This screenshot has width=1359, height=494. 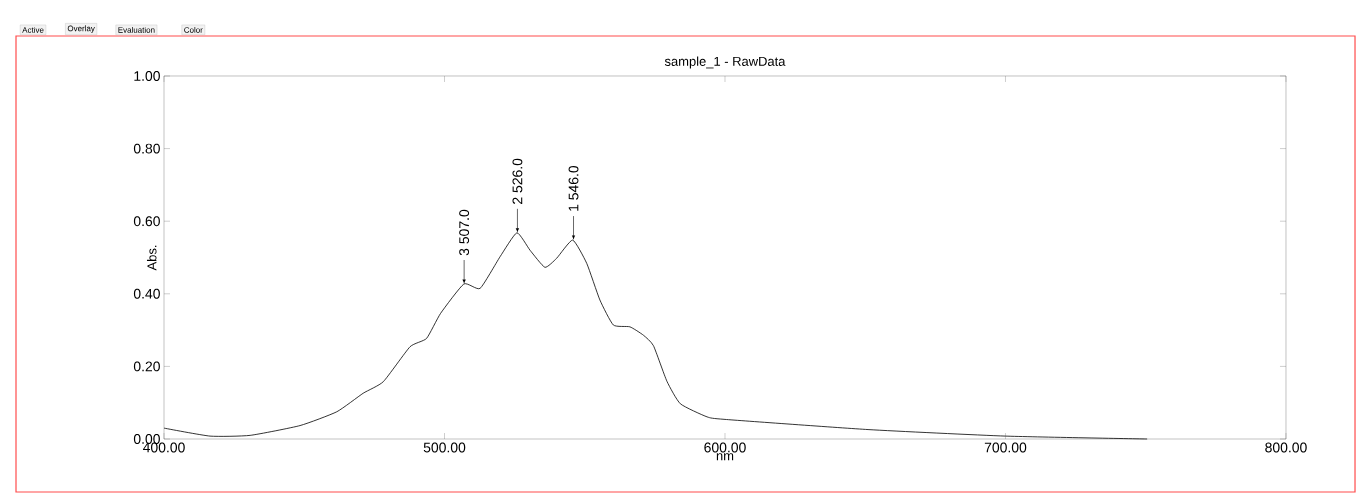 I want to click on x-tick-label: 600.00, so click(x=725, y=447).